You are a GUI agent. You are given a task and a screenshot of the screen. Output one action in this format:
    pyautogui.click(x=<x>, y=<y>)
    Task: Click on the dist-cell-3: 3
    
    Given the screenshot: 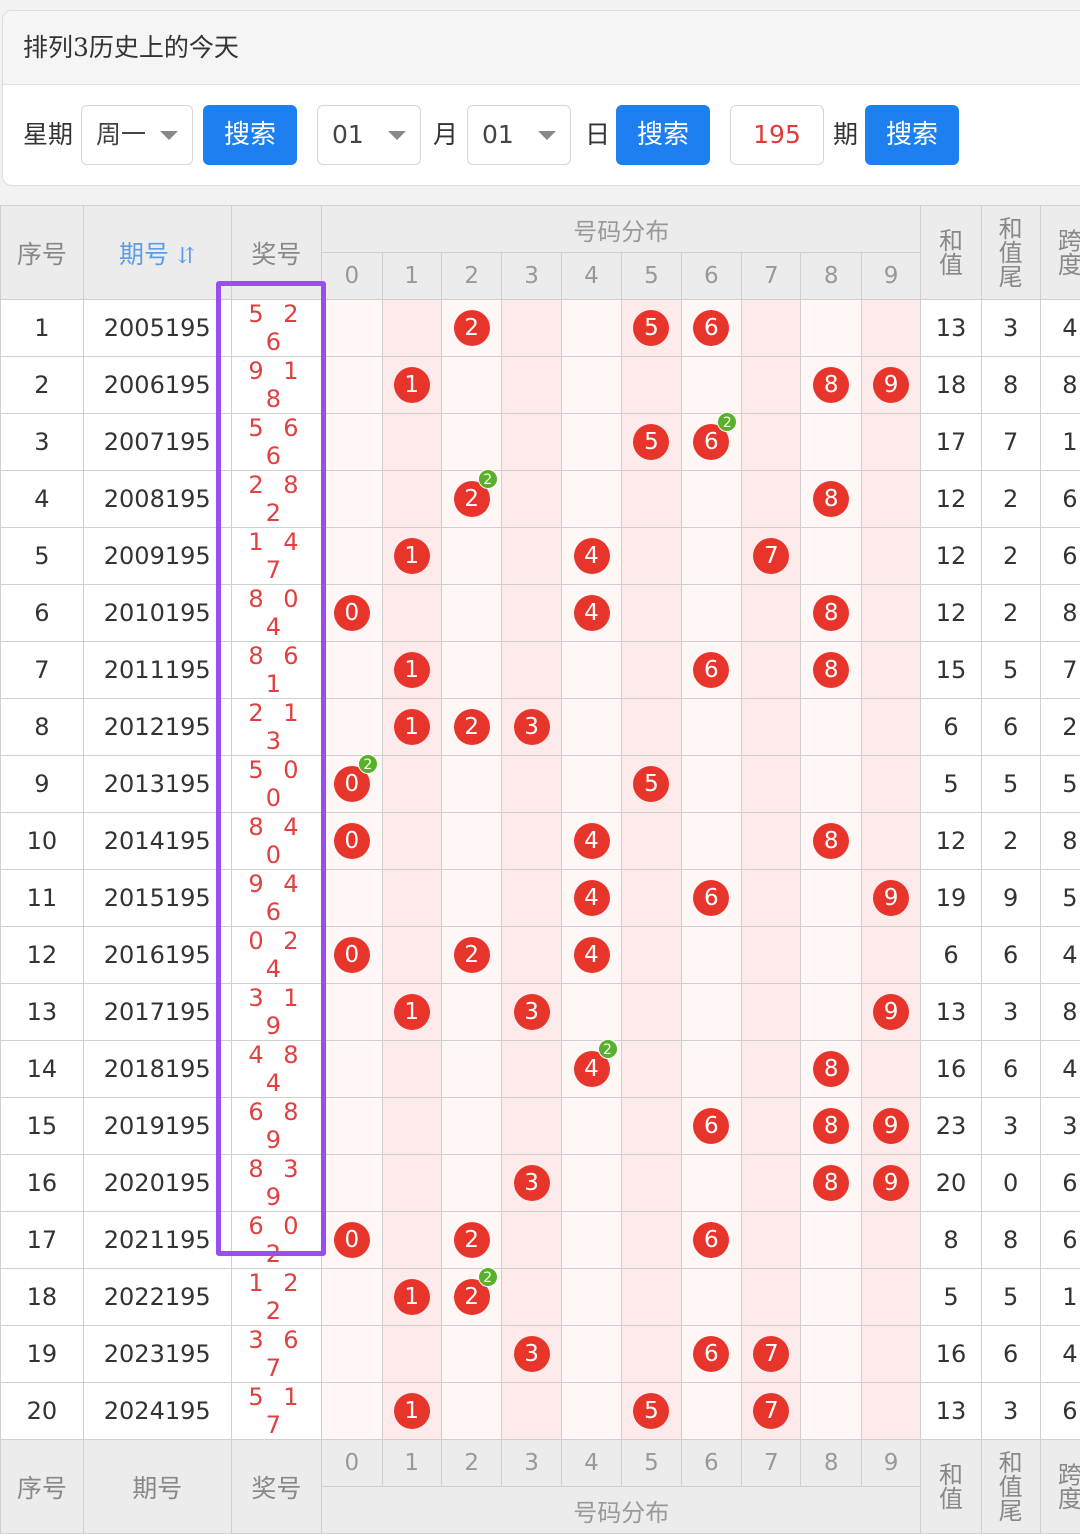 What is the action you would take?
    pyautogui.click(x=531, y=1354)
    